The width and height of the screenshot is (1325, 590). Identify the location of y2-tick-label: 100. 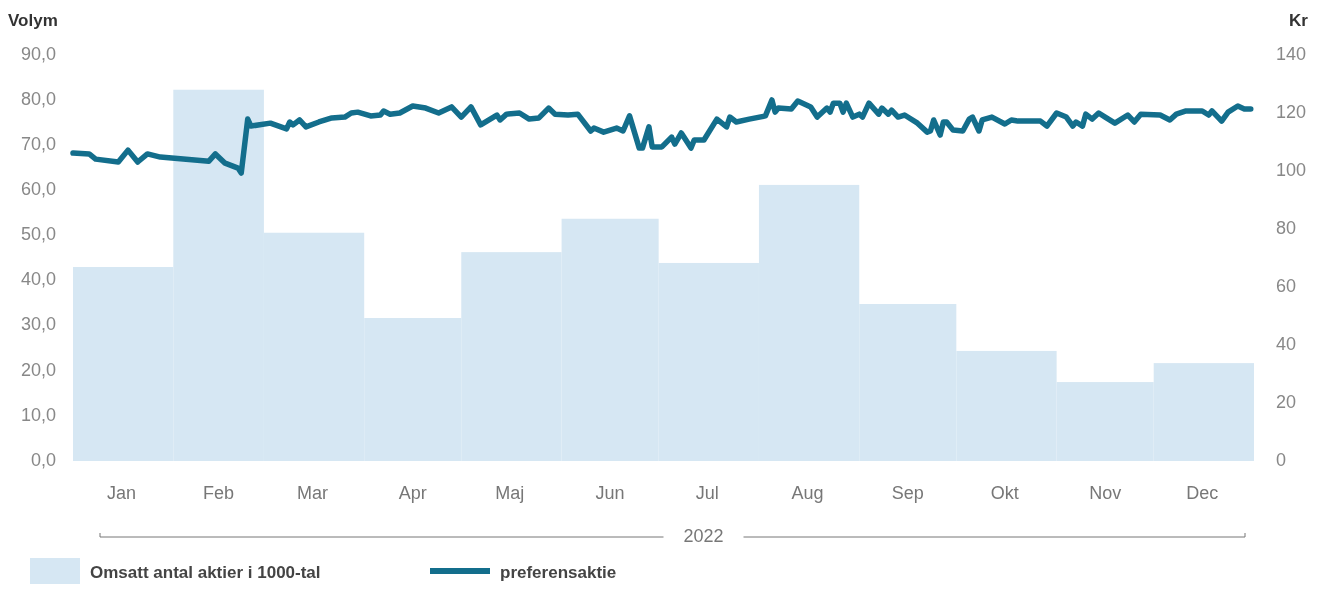
(1291, 169).